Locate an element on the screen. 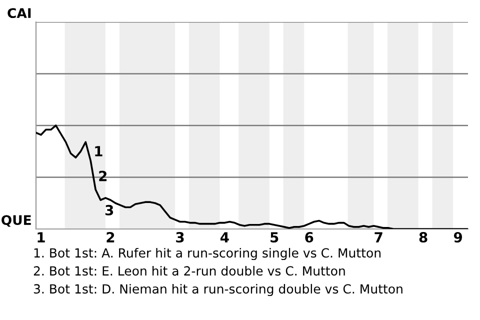  annotation: 2 is located at coordinates (103, 176).